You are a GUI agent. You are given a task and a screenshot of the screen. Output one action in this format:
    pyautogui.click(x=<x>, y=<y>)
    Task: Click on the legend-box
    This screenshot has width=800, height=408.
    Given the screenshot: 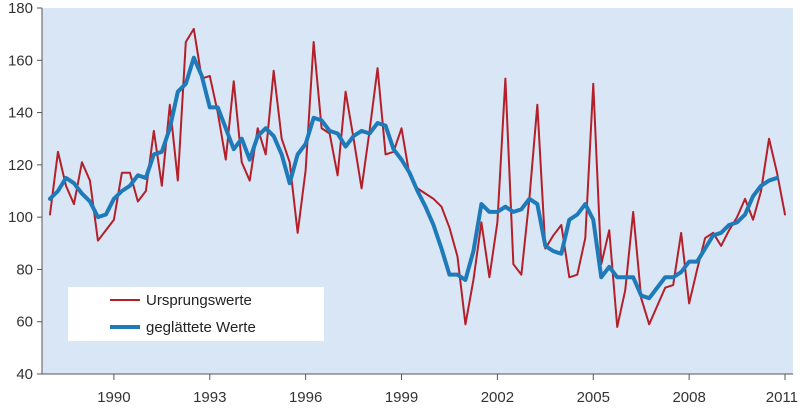 What is the action you would take?
    pyautogui.click(x=196, y=314)
    